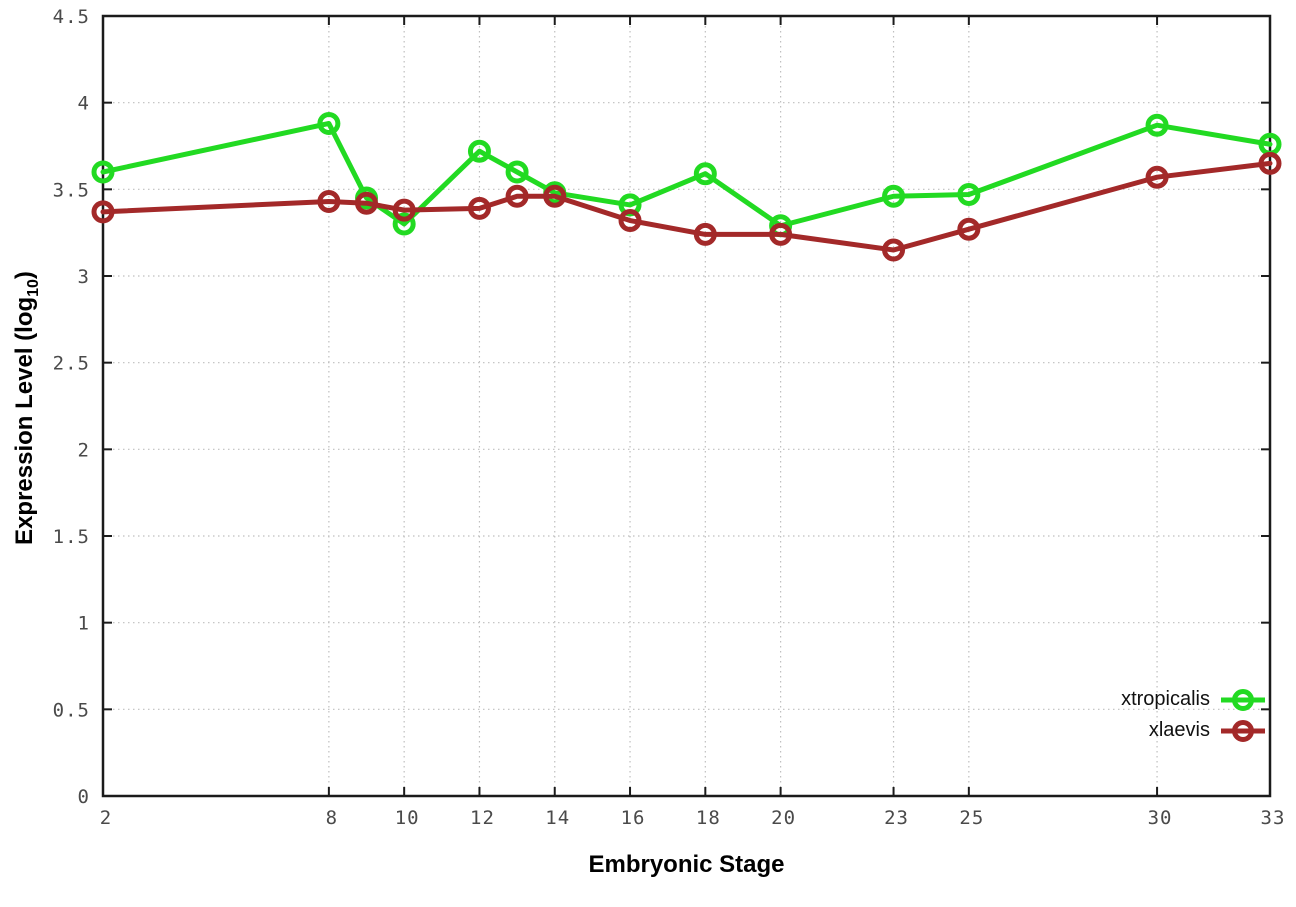 This screenshot has width=1296, height=907. What do you see at coordinates (25, 275) in the screenshot?
I see `y-axis-title-suffix: )` at bounding box center [25, 275].